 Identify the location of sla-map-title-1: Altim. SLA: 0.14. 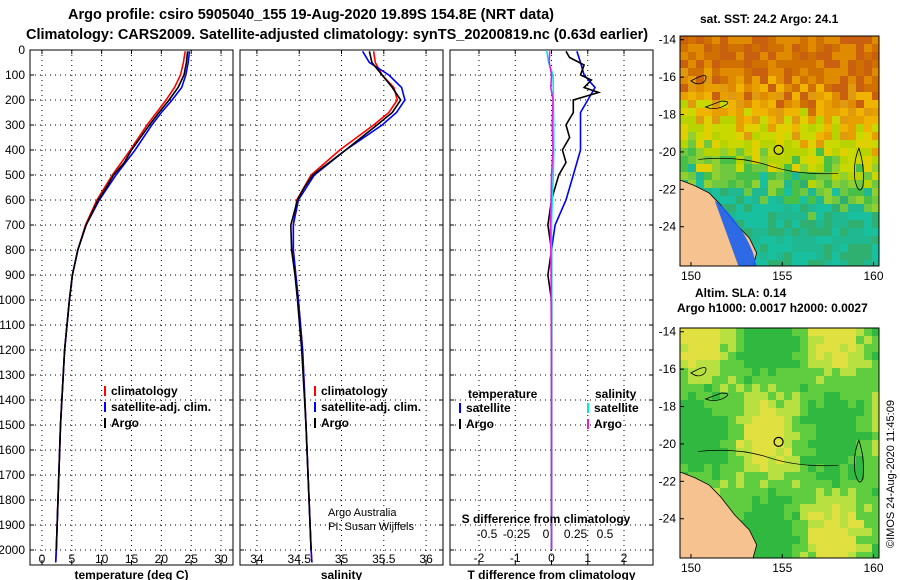
(741, 293).